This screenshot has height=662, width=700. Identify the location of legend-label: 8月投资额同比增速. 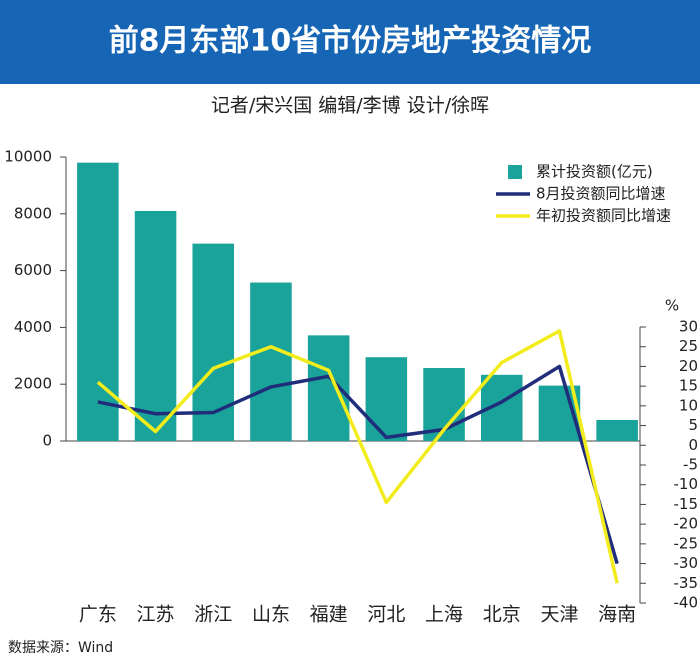
(601, 194).